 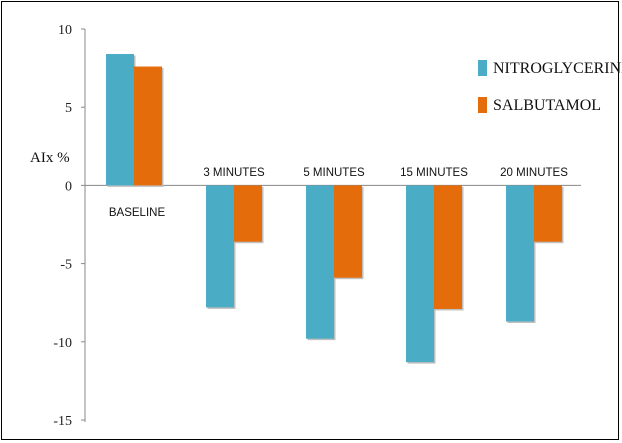 What do you see at coordinates (137, 213) in the screenshot?
I see `category-label: BASELINE` at bounding box center [137, 213].